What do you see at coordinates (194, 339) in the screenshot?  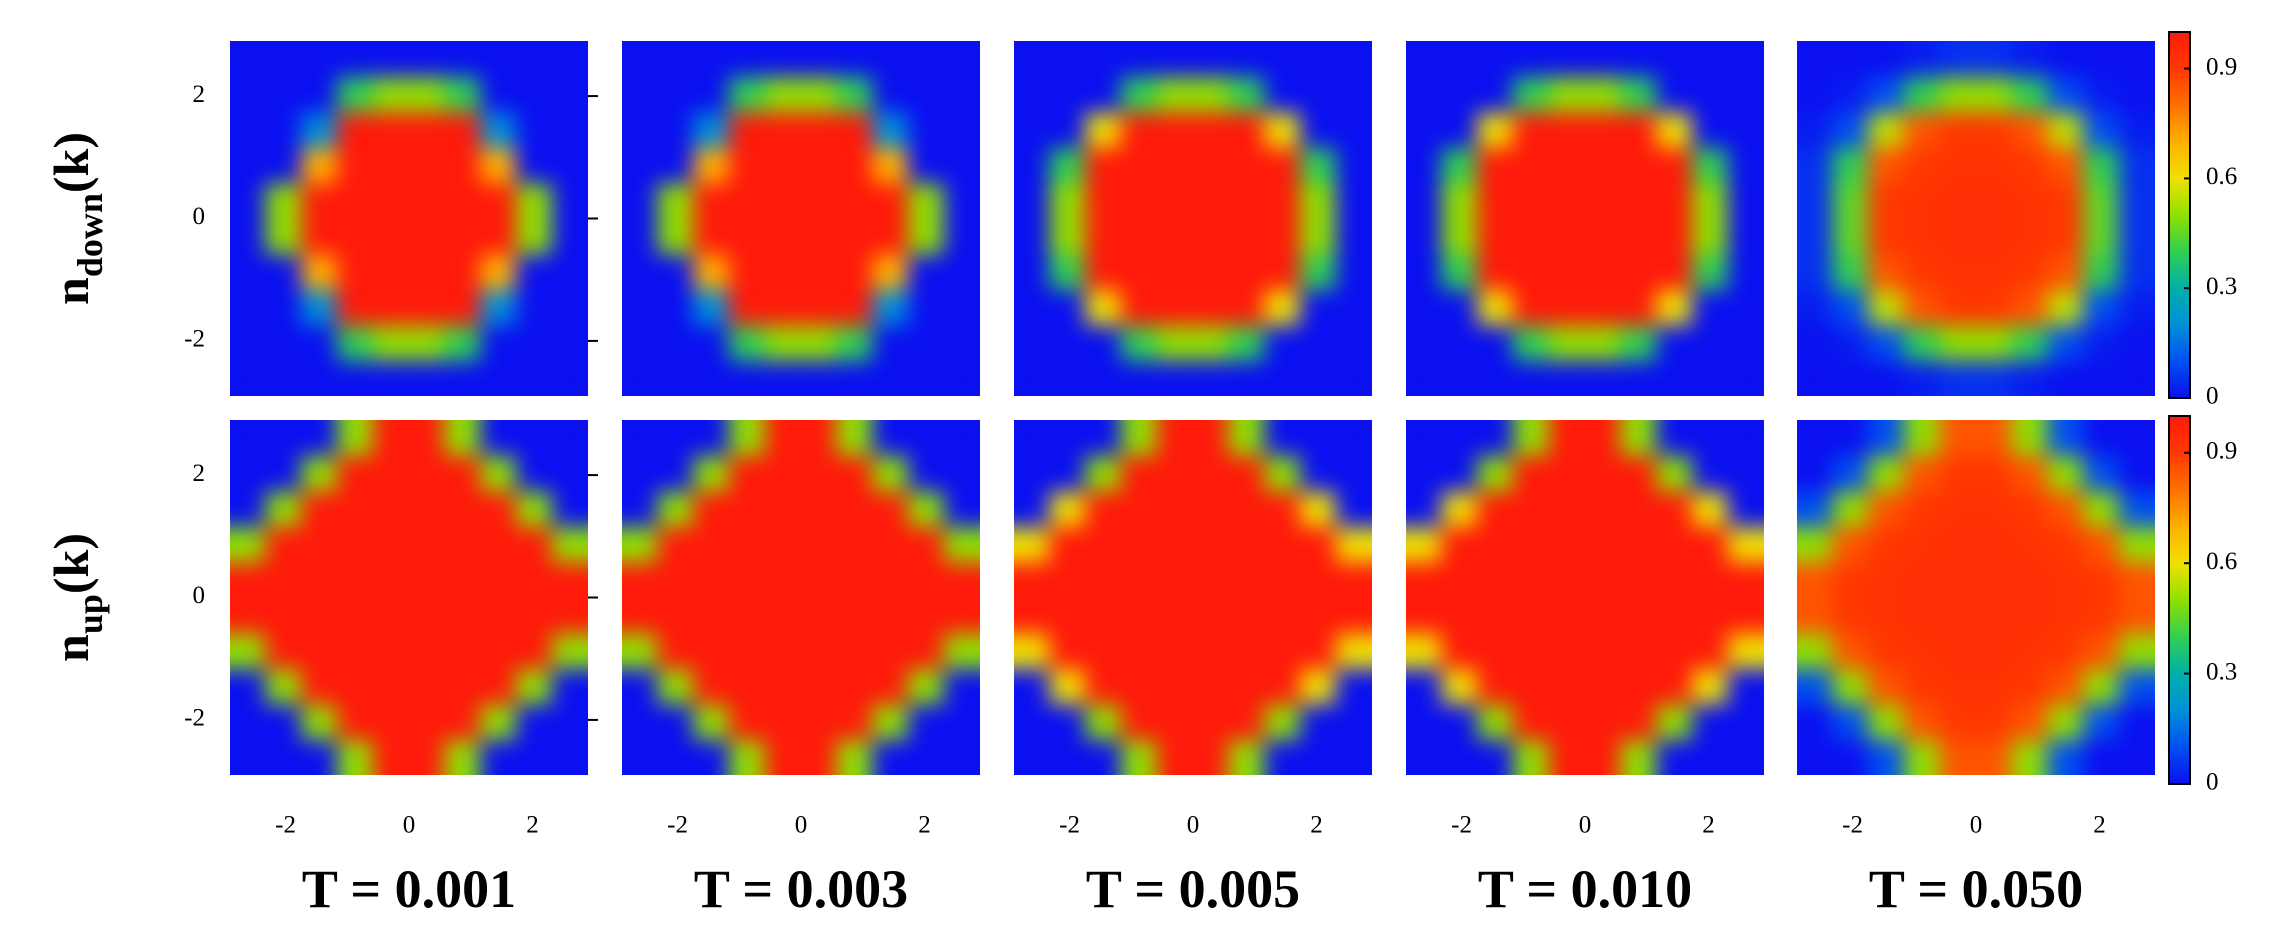 I see `y-tick-label: -2` at bounding box center [194, 339].